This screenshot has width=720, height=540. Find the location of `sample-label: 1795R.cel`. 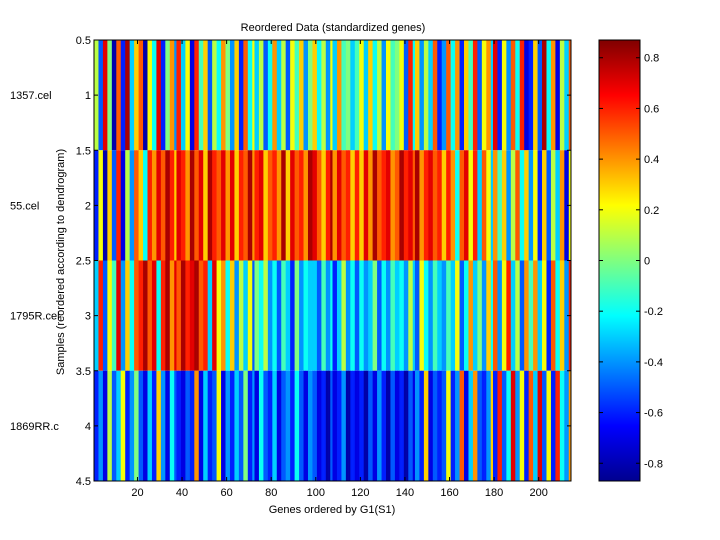

sample-label: 1795R.cel is located at coordinates (35, 317).